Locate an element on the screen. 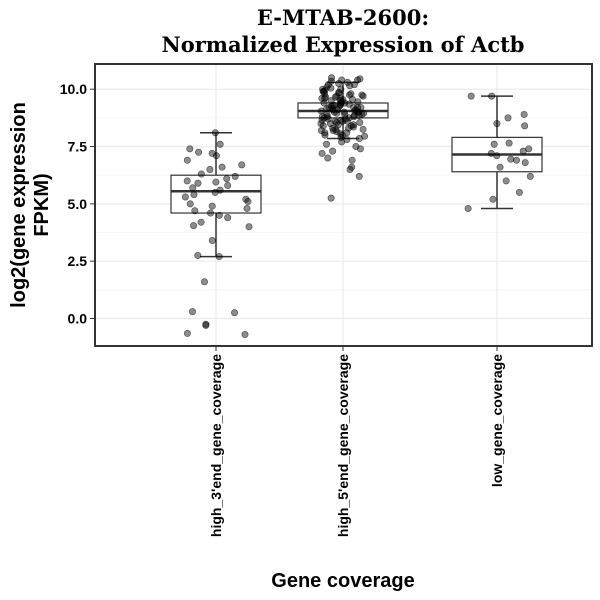 This screenshot has width=600, height=600. x-tick-label: high_5'end_gene_coverage is located at coordinates (343, 445).